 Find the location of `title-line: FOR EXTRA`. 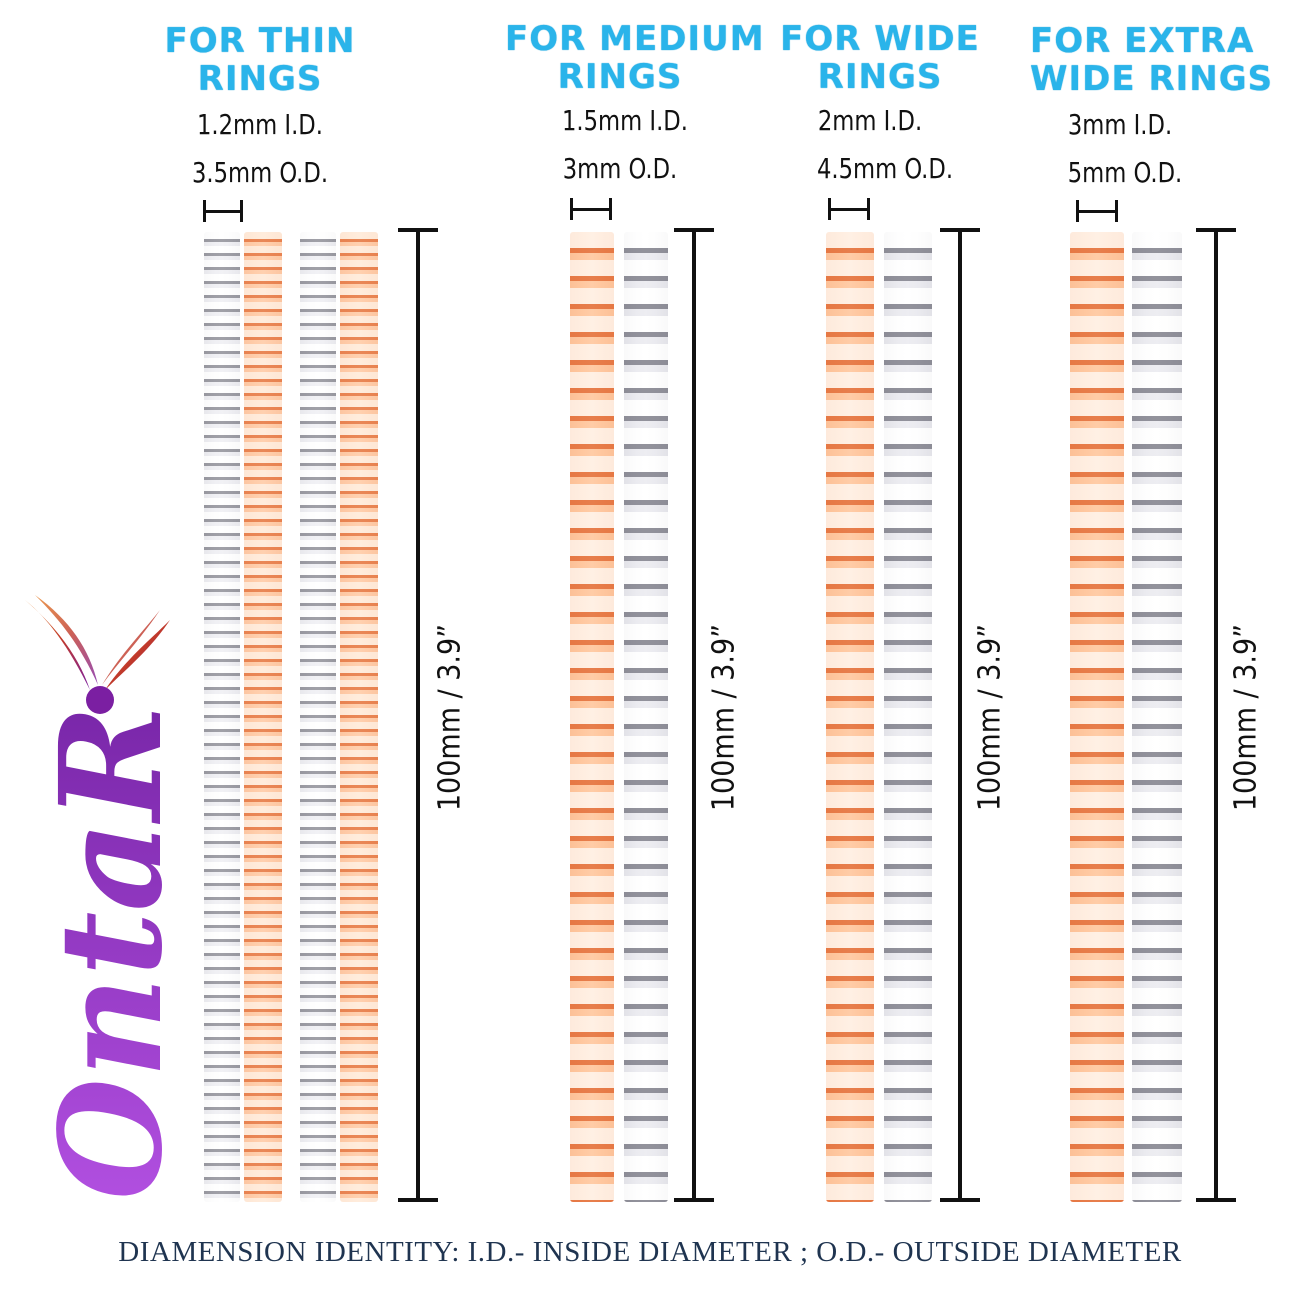

title-line: FOR EXTRA is located at coordinates (1142, 41).